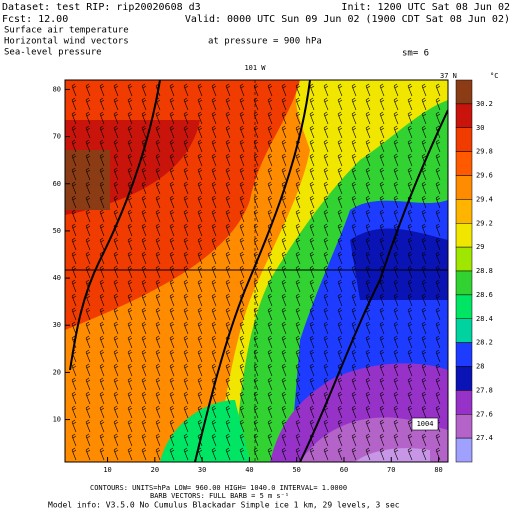 The image size is (512, 516). What do you see at coordinates (425, 7) in the screenshot?
I see `init: Init: 1200 UTC Sat 08 Jun 02` at bounding box center [425, 7].